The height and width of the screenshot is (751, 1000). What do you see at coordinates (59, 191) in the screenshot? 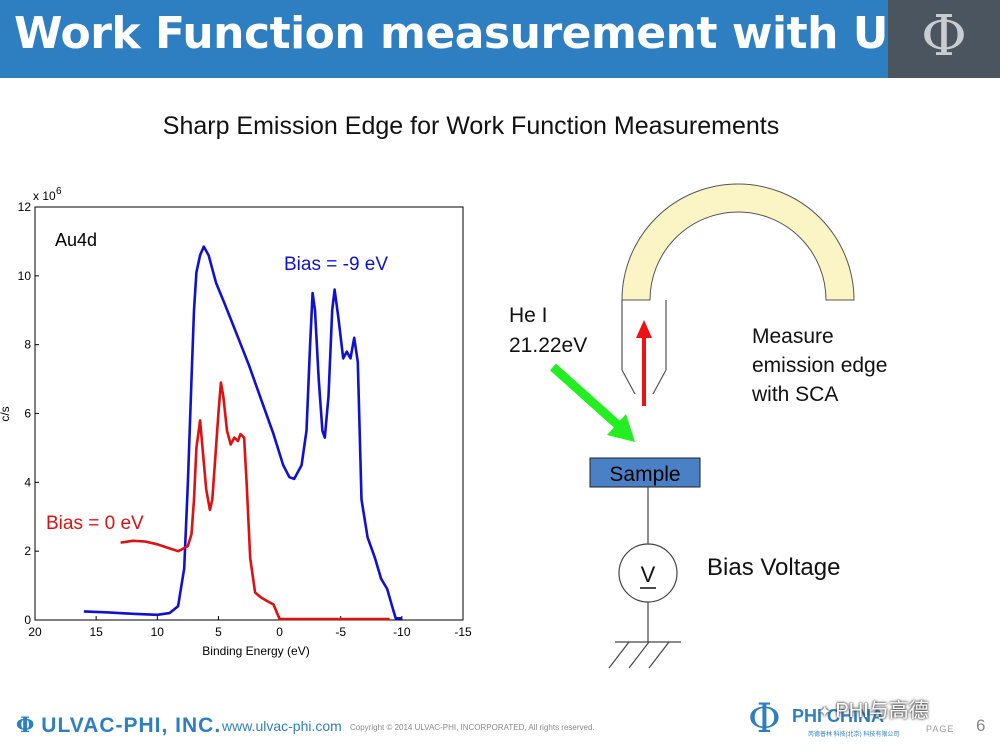
I see `y-exponent-value: 6` at bounding box center [59, 191].